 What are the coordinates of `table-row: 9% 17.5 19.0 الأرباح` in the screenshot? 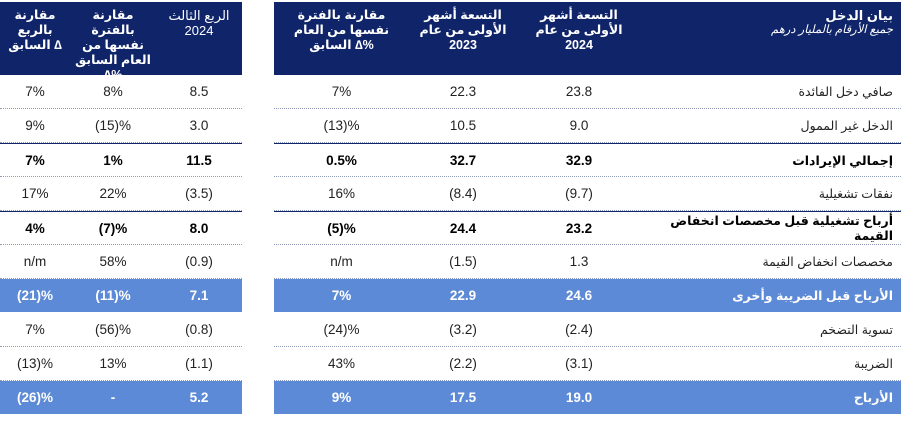 It's located at (587, 398).